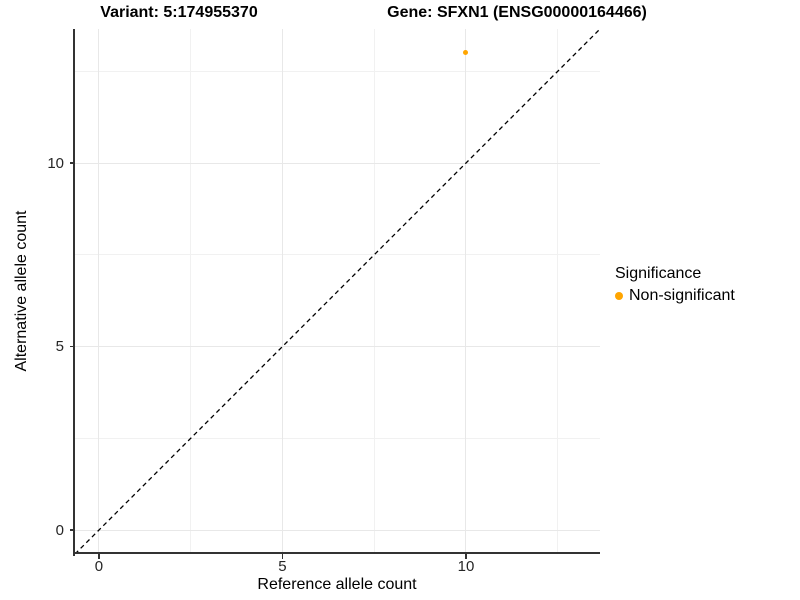  What do you see at coordinates (619, 295) in the screenshot?
I see `legend-point-icon` at bounding box center [619, 295].